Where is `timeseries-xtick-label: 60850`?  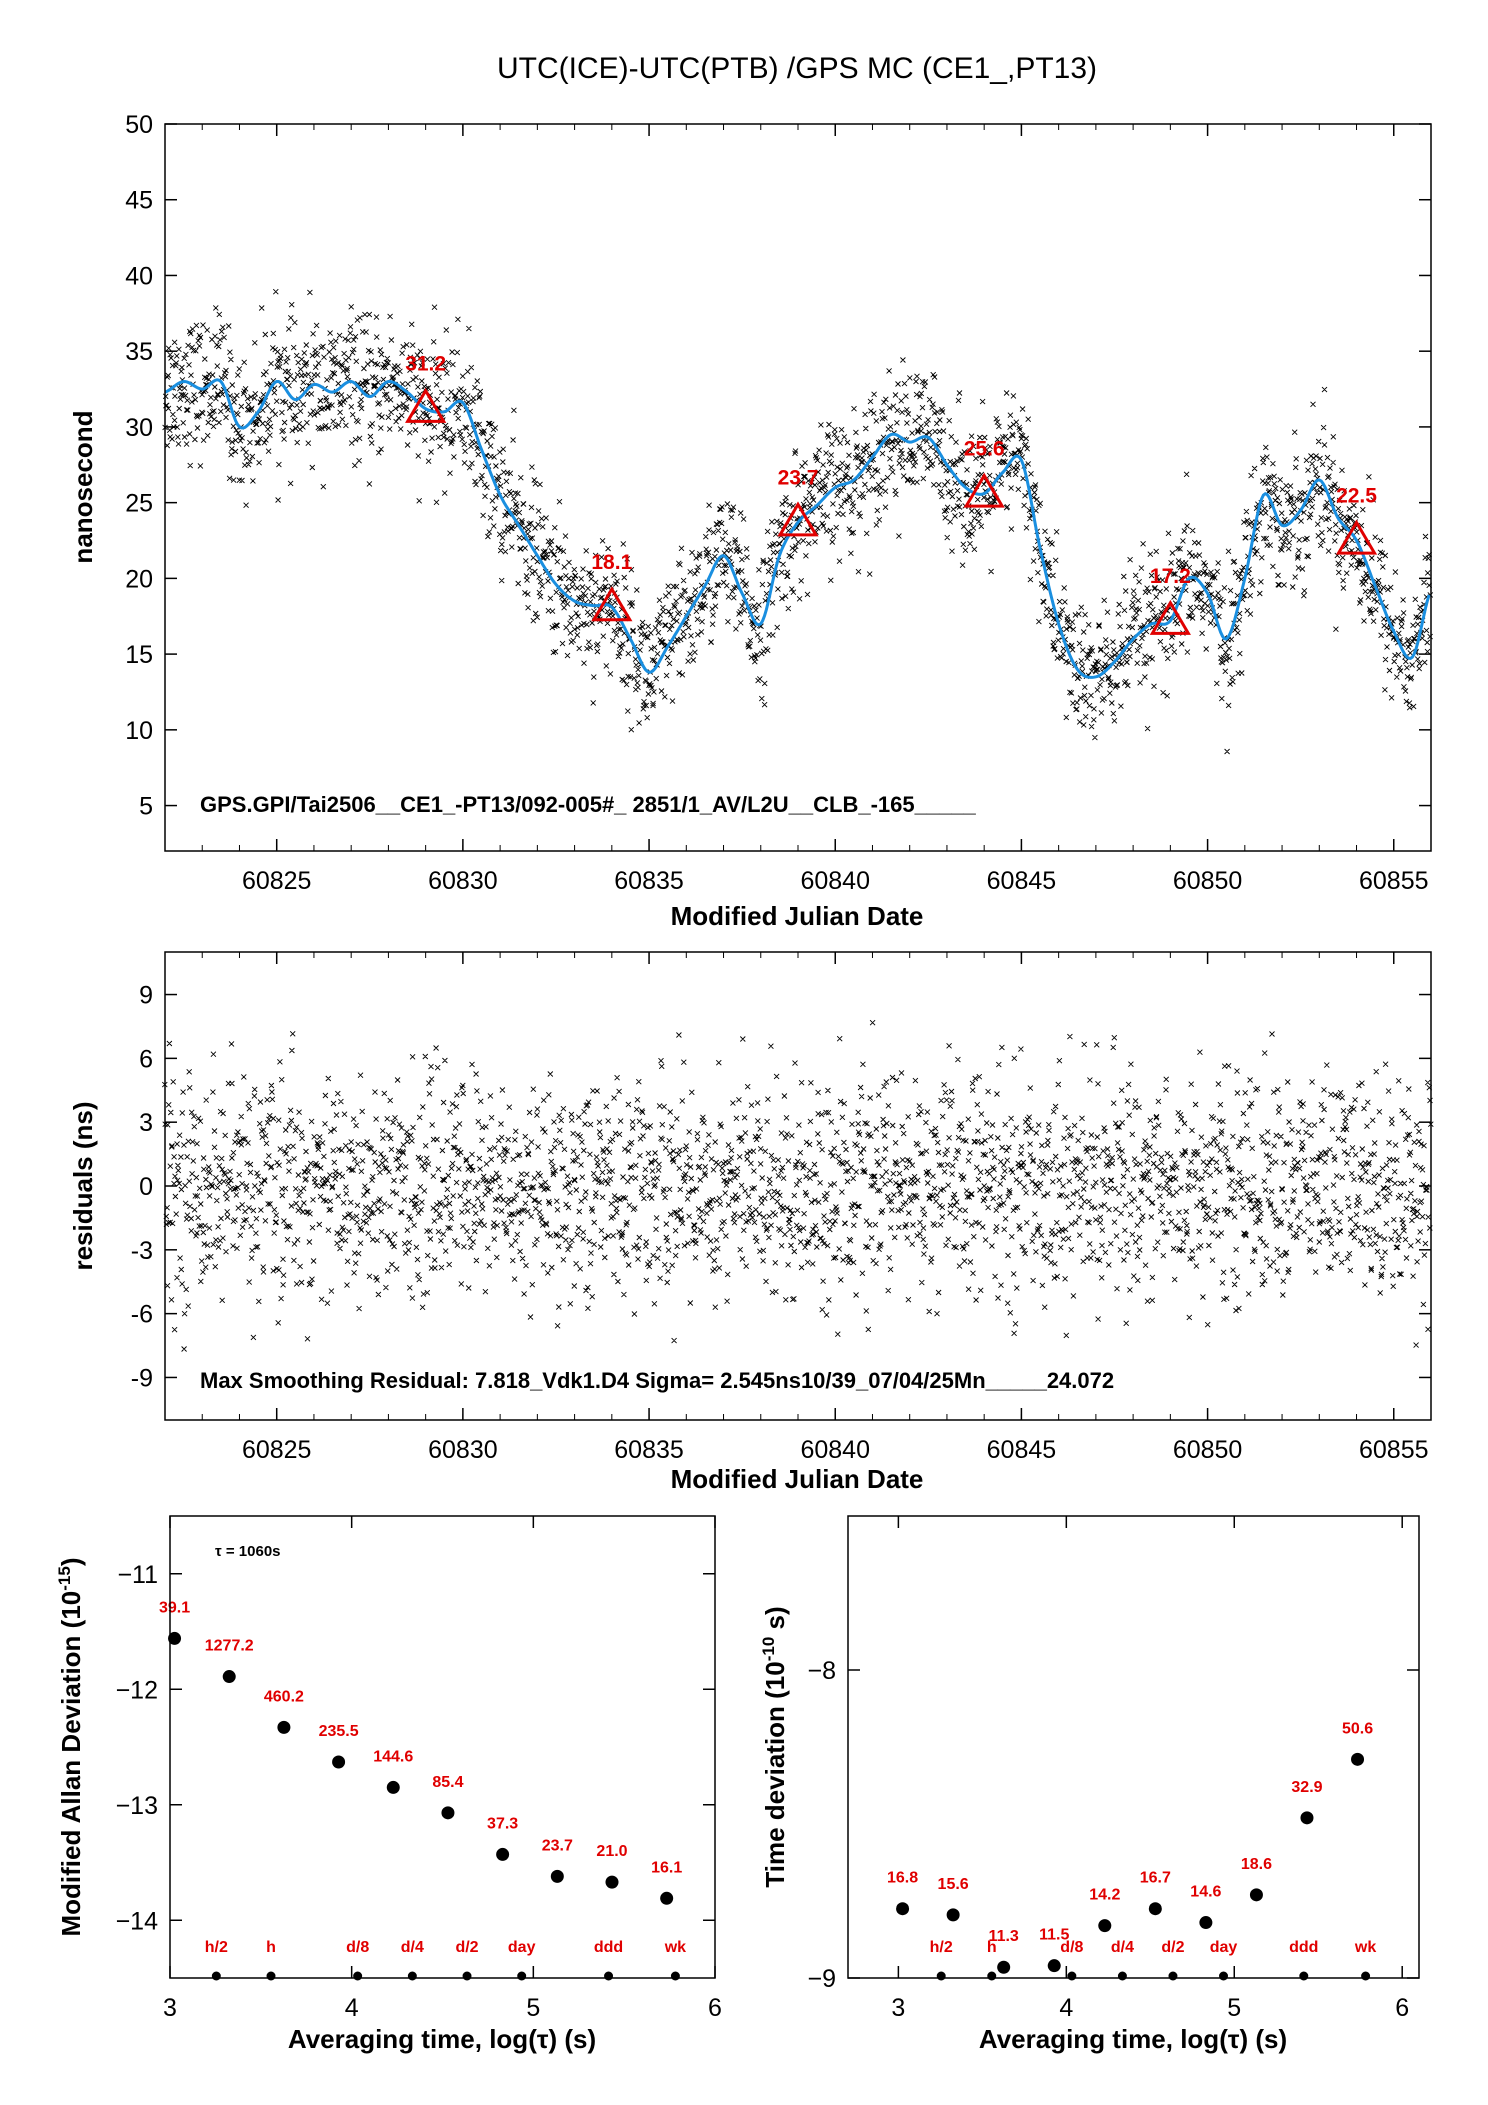
timeseries-xtick-label: 60850 is located at coordinates (1208, 881).